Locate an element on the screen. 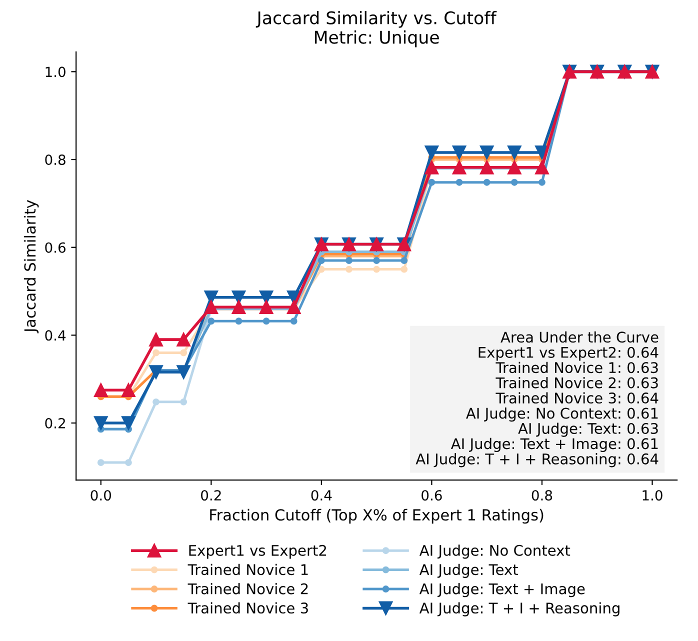 The image size is (698, 641). legend-label: AI Judge: T + I + Reasoning is located at coordinates (519, 609).